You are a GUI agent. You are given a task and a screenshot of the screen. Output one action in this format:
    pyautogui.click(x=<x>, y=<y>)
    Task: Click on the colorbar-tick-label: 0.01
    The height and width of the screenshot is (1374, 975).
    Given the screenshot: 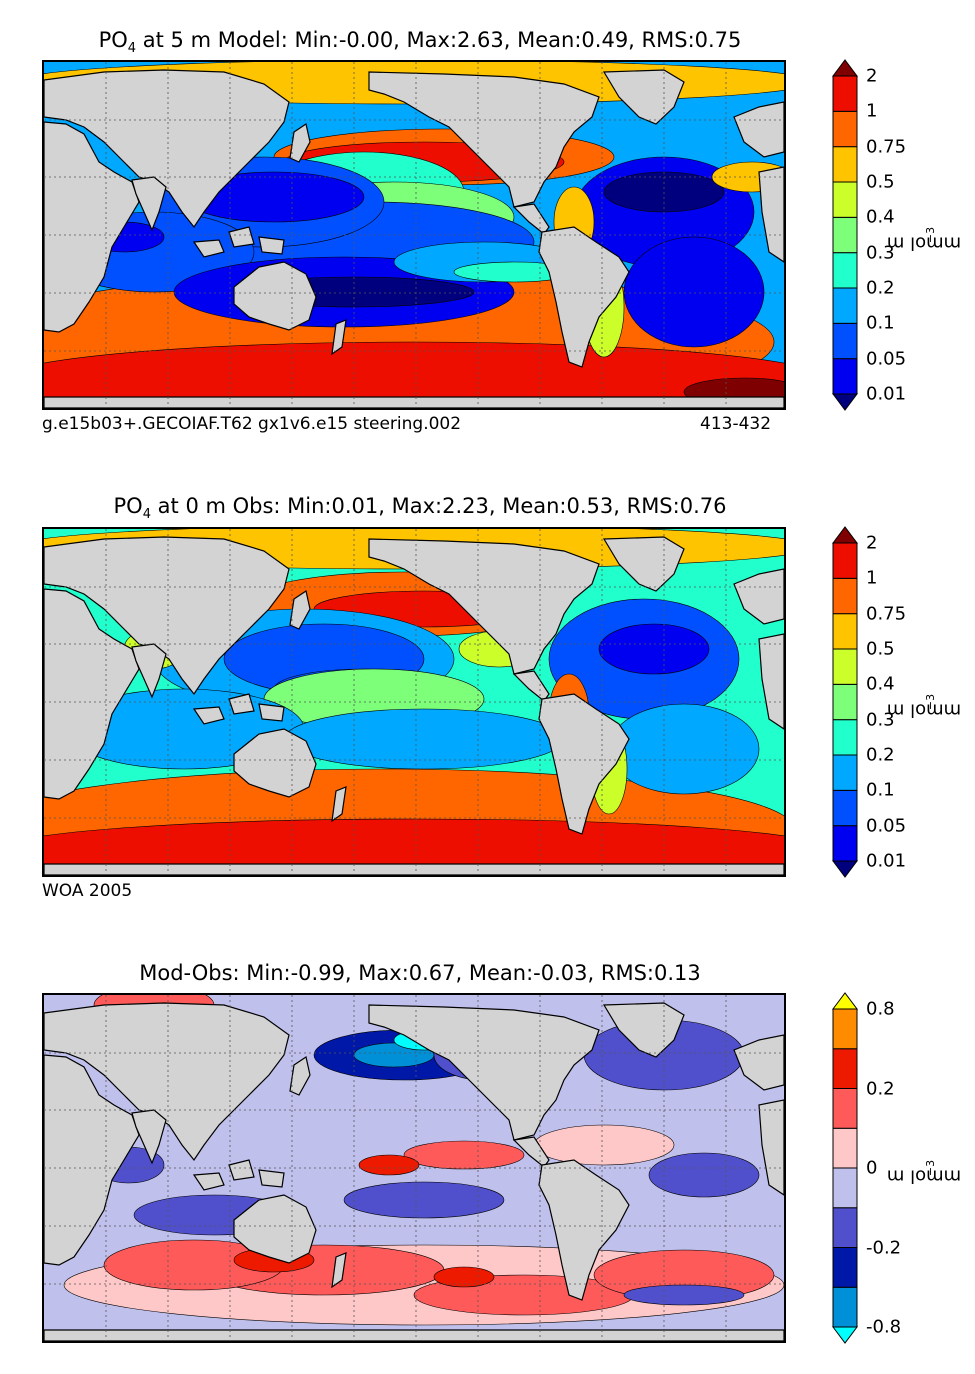 What is the action you would take?
    pyautogui.click(x=886, y=394)
    